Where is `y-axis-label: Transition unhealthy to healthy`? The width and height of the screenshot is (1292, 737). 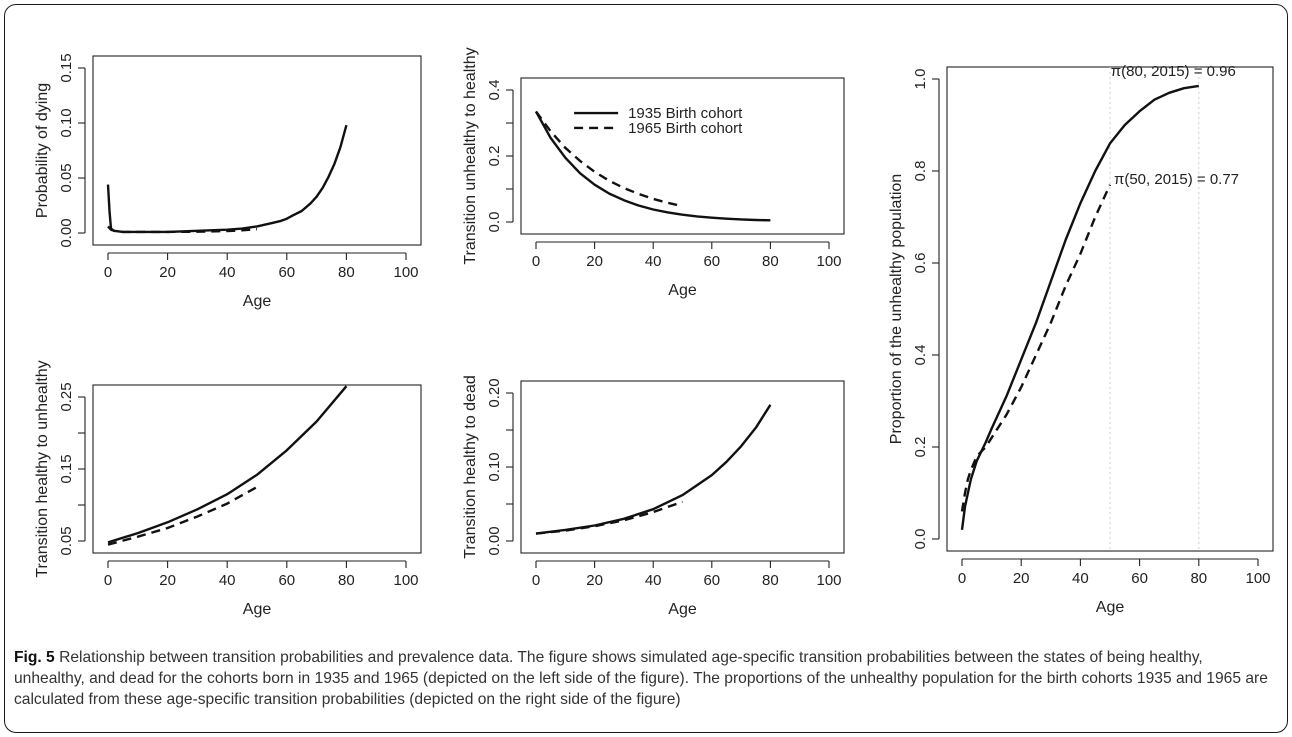
y-axis-label: Transition unhealthy to healthy is located at coordinates (470, 155).